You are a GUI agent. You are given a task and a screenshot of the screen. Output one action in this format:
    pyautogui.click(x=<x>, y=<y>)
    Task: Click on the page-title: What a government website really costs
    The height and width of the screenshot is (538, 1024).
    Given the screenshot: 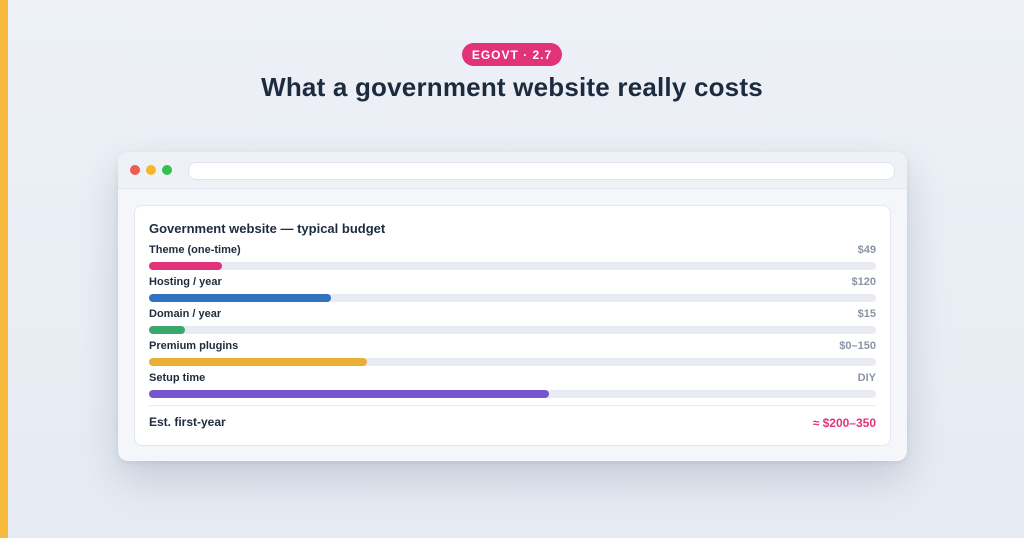 What is the action you would take?
    pyautogui.click(x=512, y=87)
    